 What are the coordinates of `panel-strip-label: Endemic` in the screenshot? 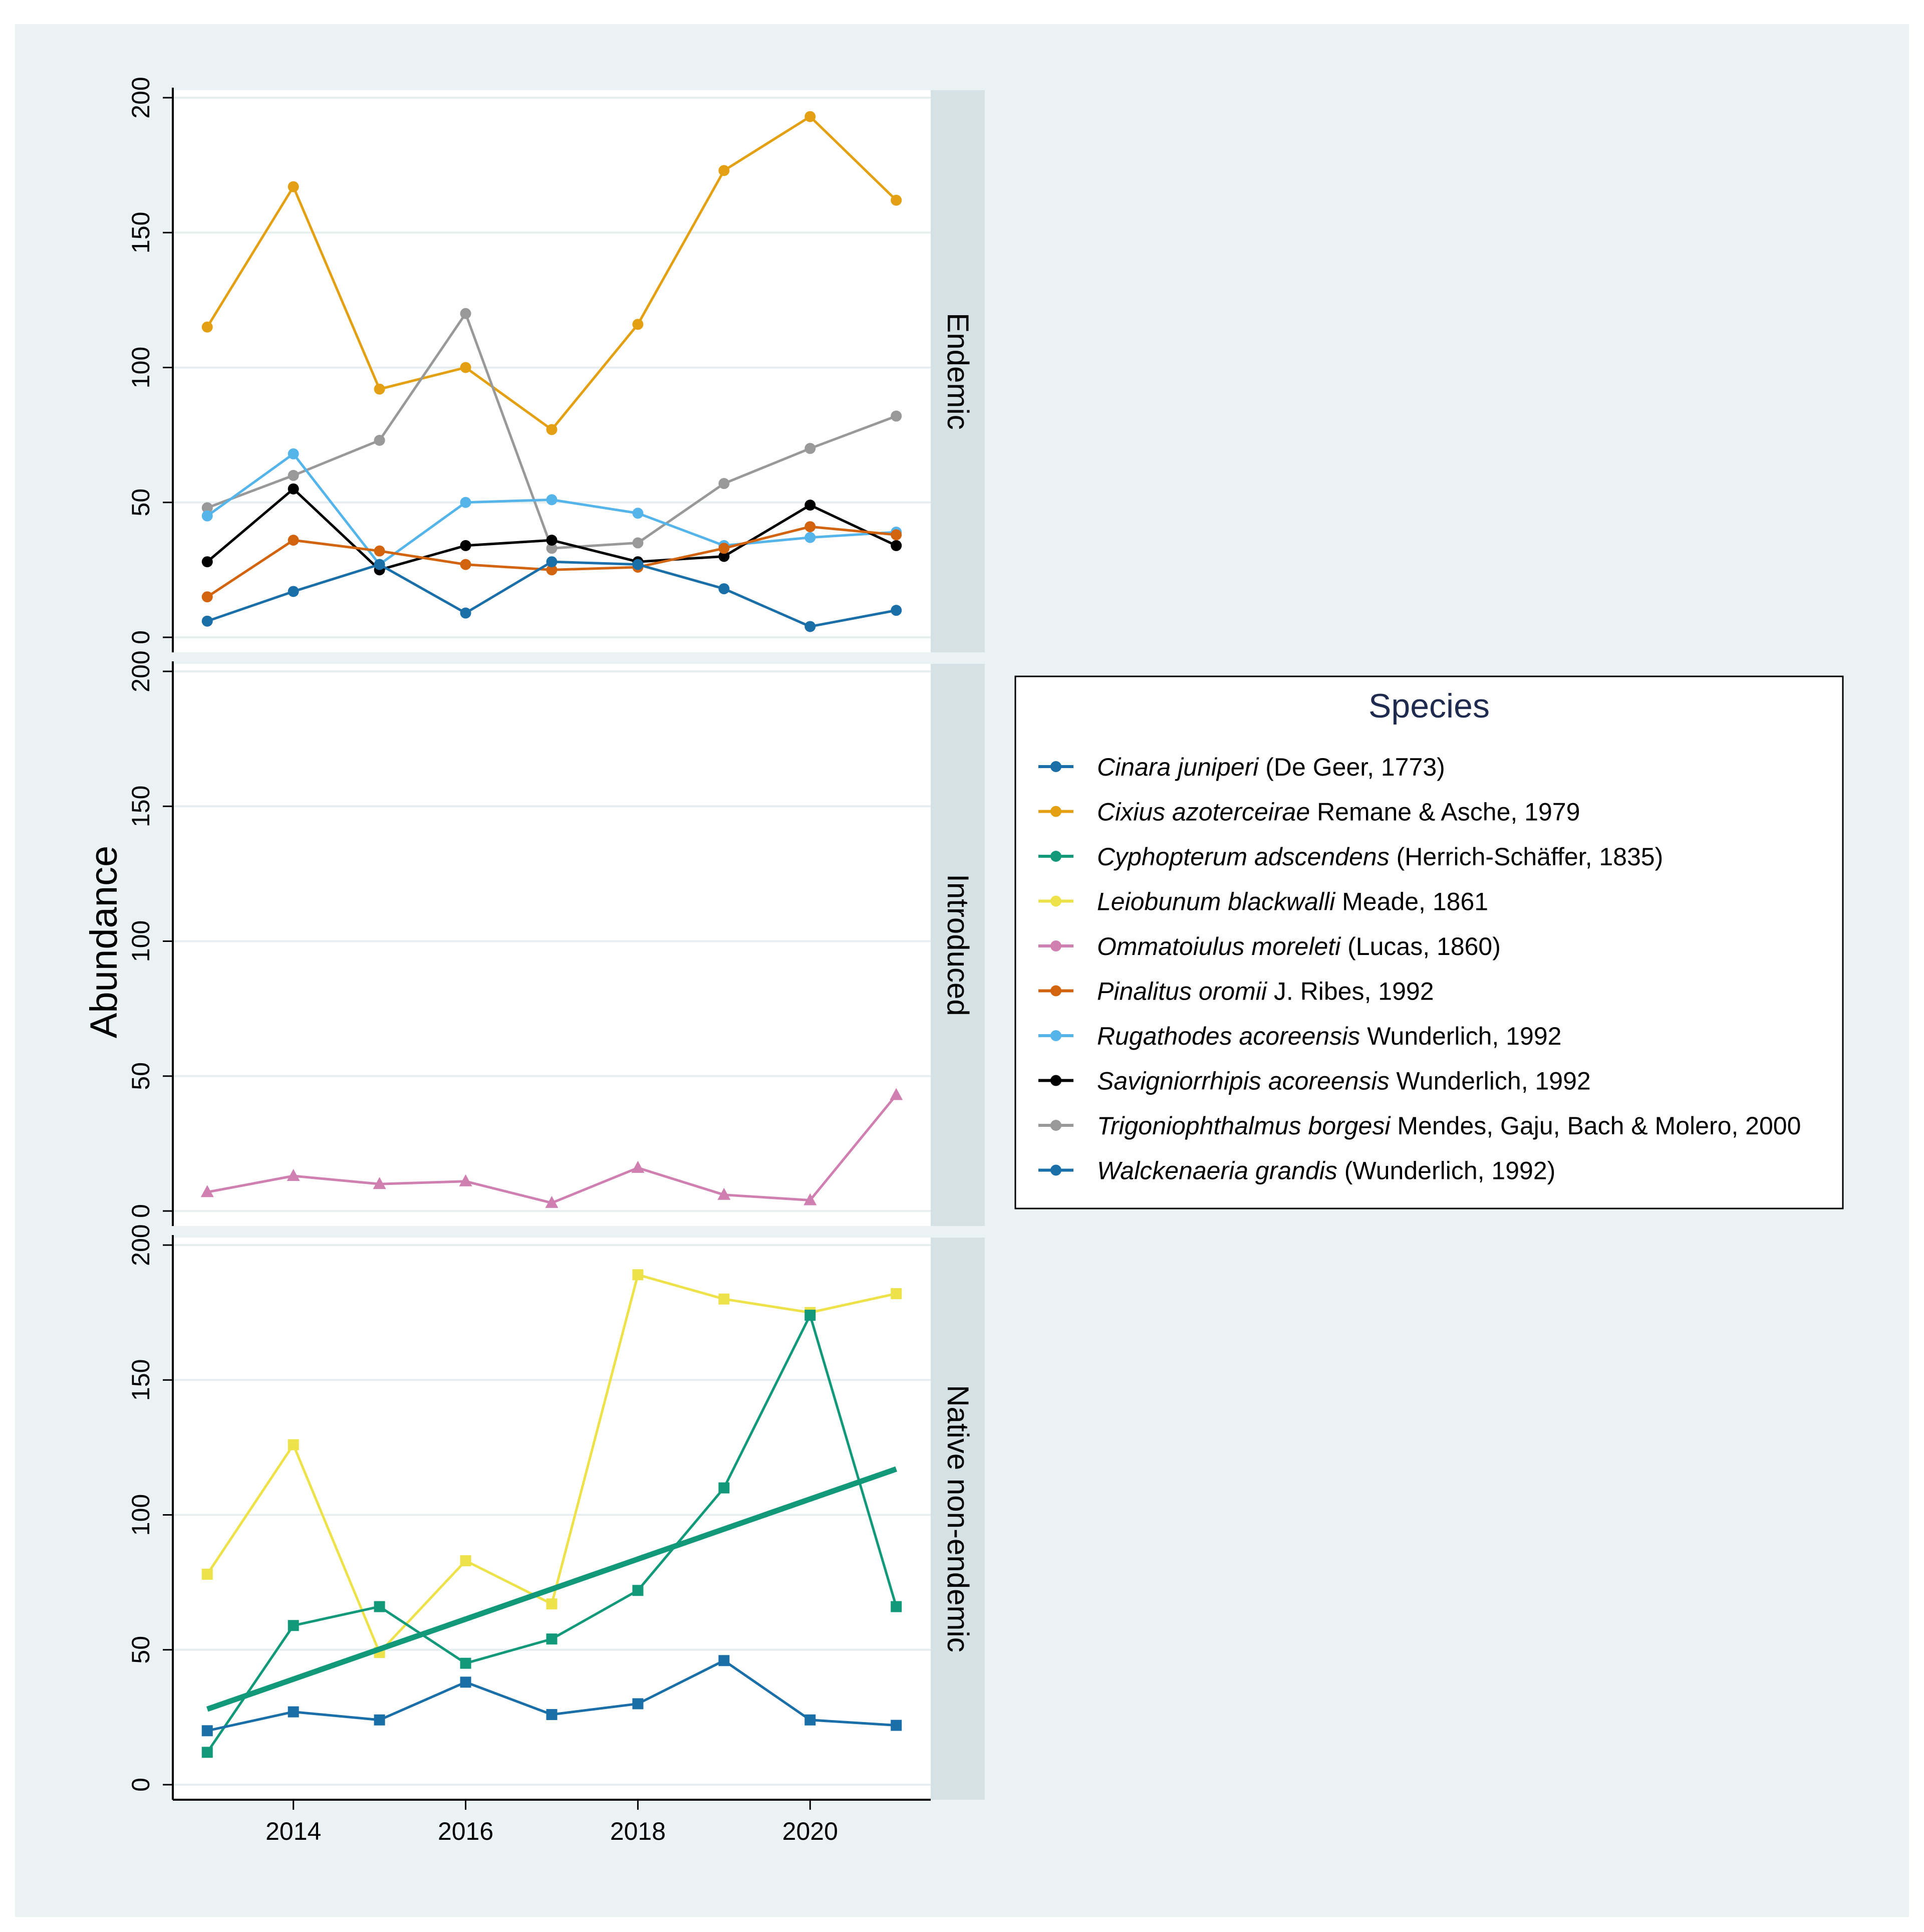 It's located at (958, 371).